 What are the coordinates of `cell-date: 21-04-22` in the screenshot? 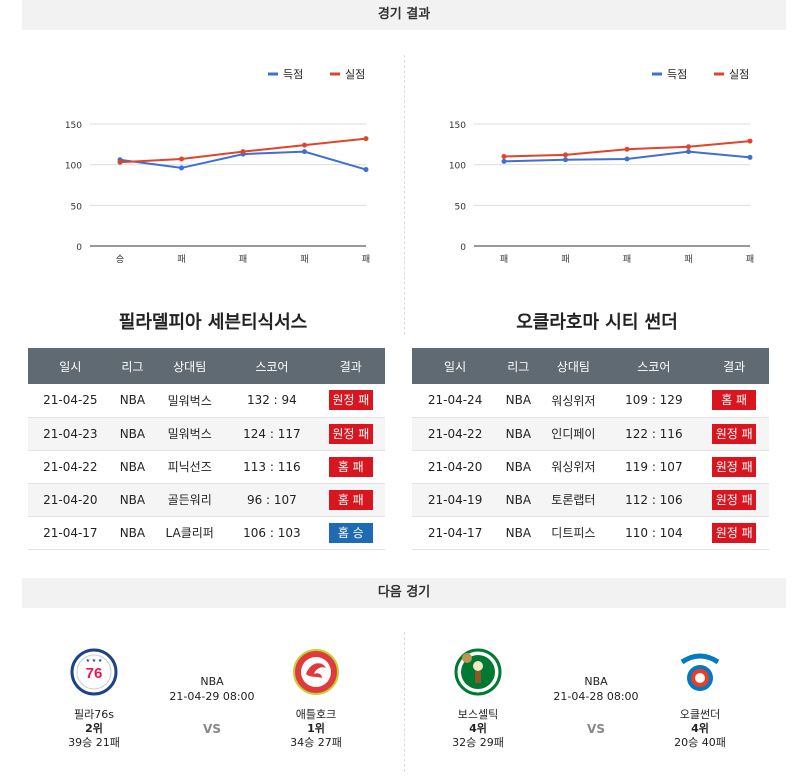 It's located at (70, 467).